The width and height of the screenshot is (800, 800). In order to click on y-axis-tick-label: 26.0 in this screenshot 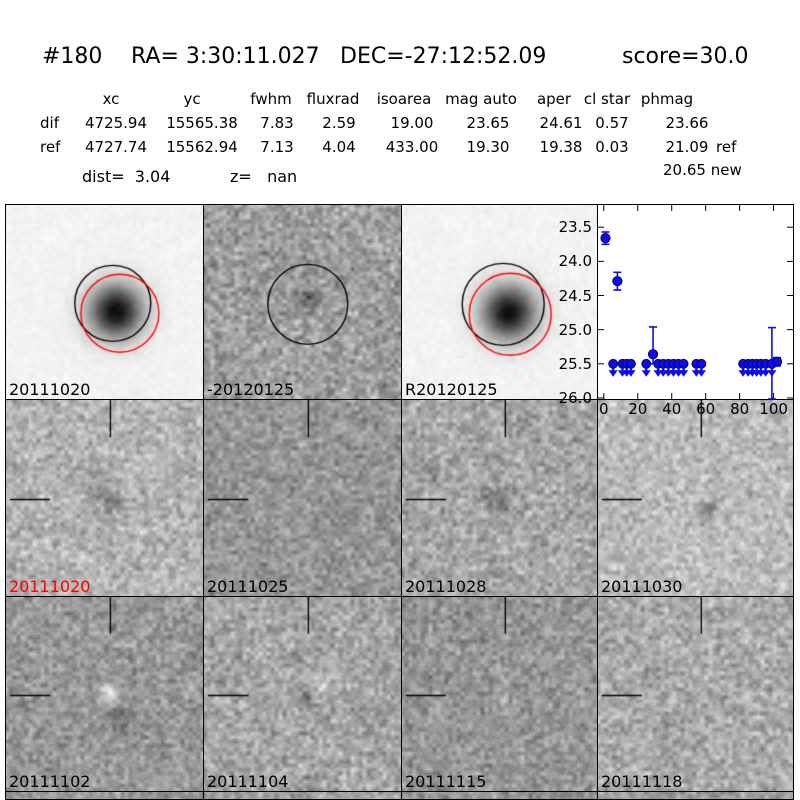, I will do `click(575, 397)`.